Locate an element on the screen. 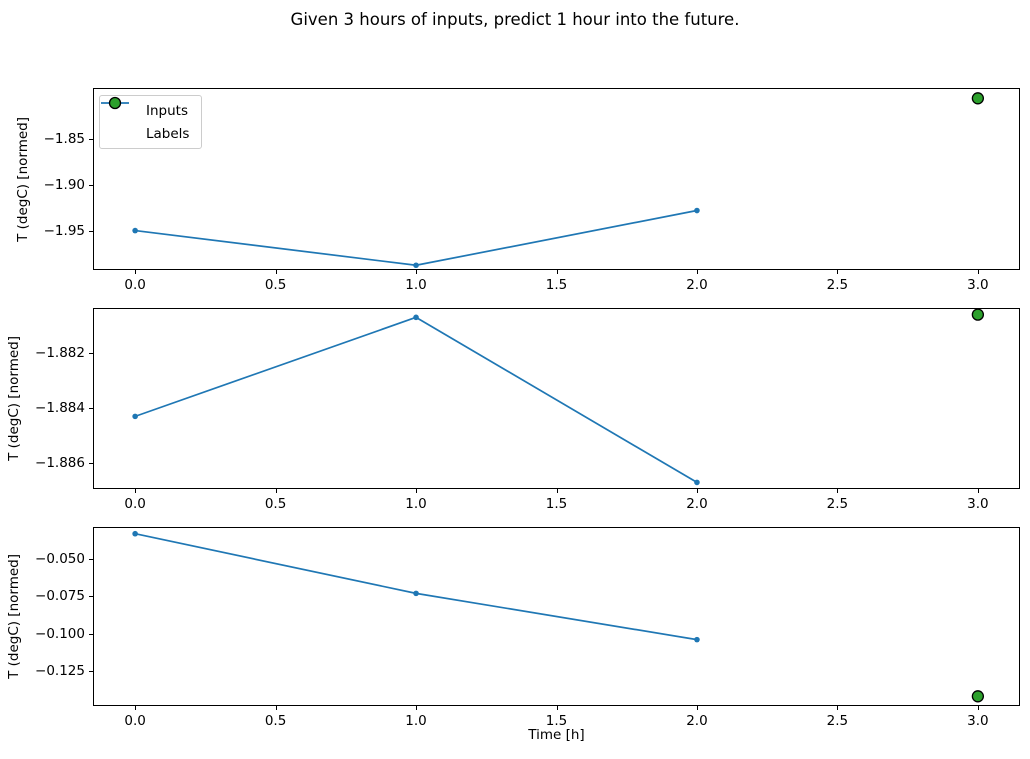 This screenshot has width=1030, height=759. y-tick-label: −1.886 is located at coordinates (60, 463).